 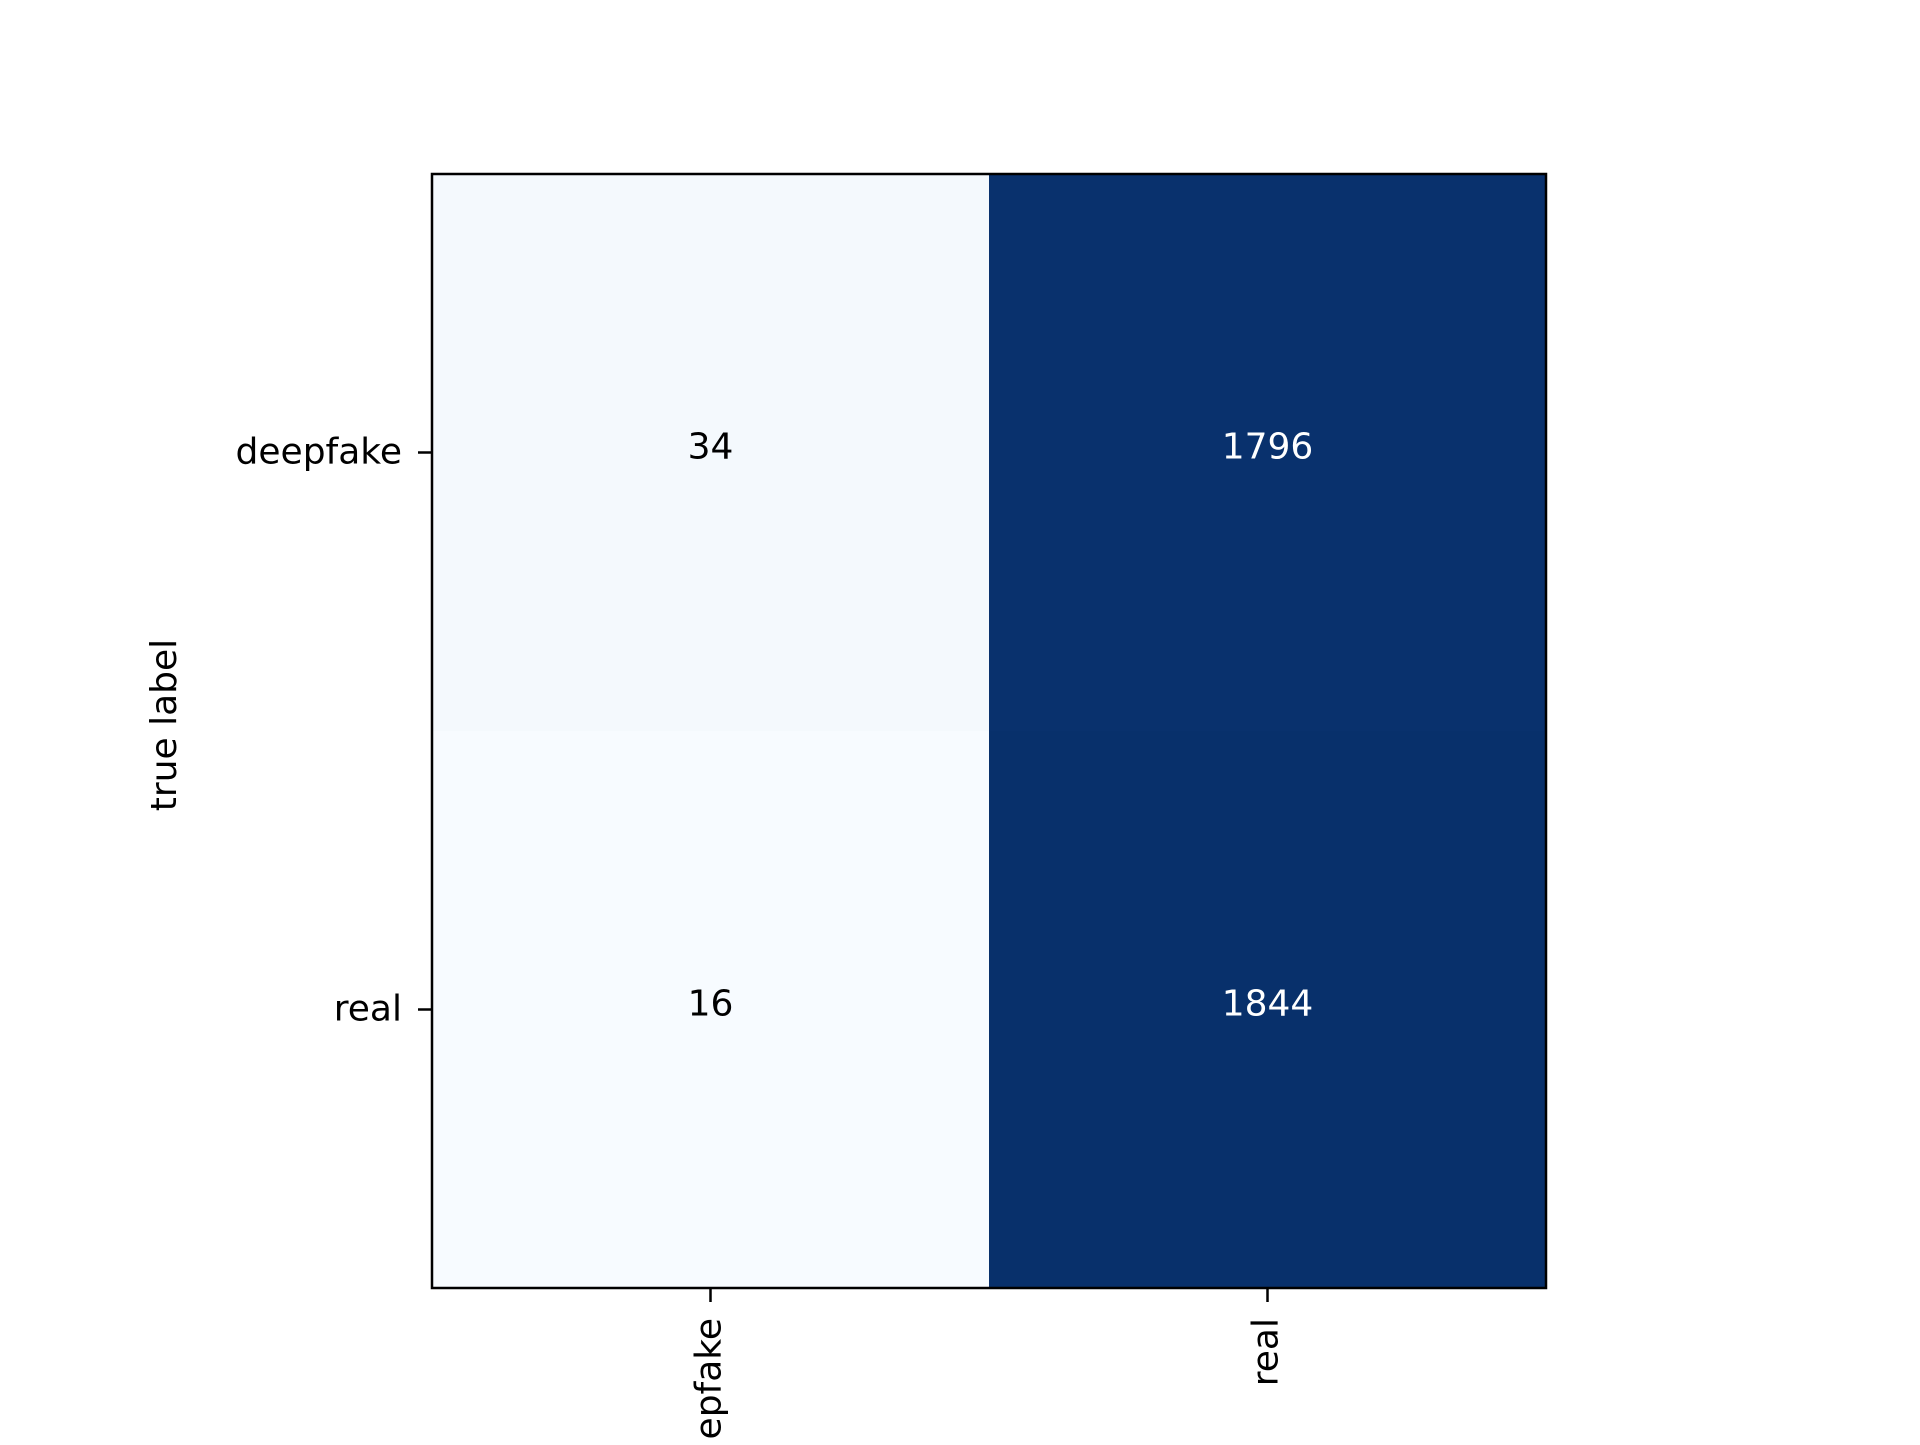 I want to click on heatmap-cell-deepfake-real, so click(x=1268, y=453).